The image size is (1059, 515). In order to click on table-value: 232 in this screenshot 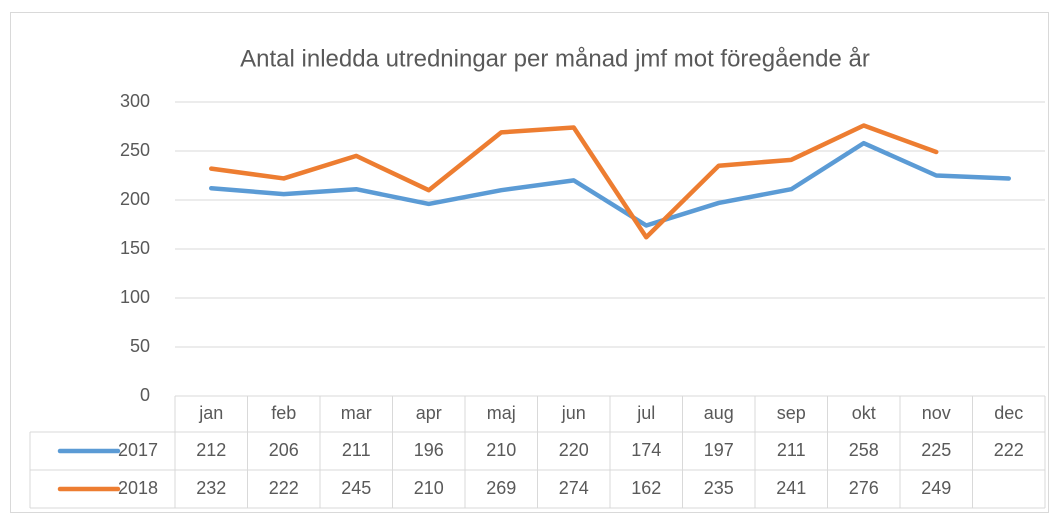, I will do `click(211, 488)`.